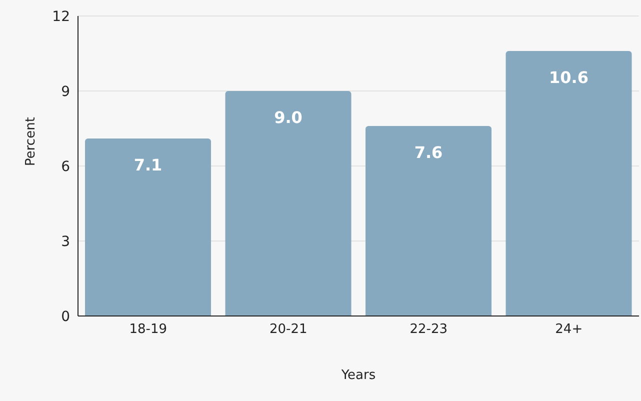  What do you see at coordinates (358, 375) in the screenshot?
I see `x-axis-title: Years` at bounding box center [358, 375].